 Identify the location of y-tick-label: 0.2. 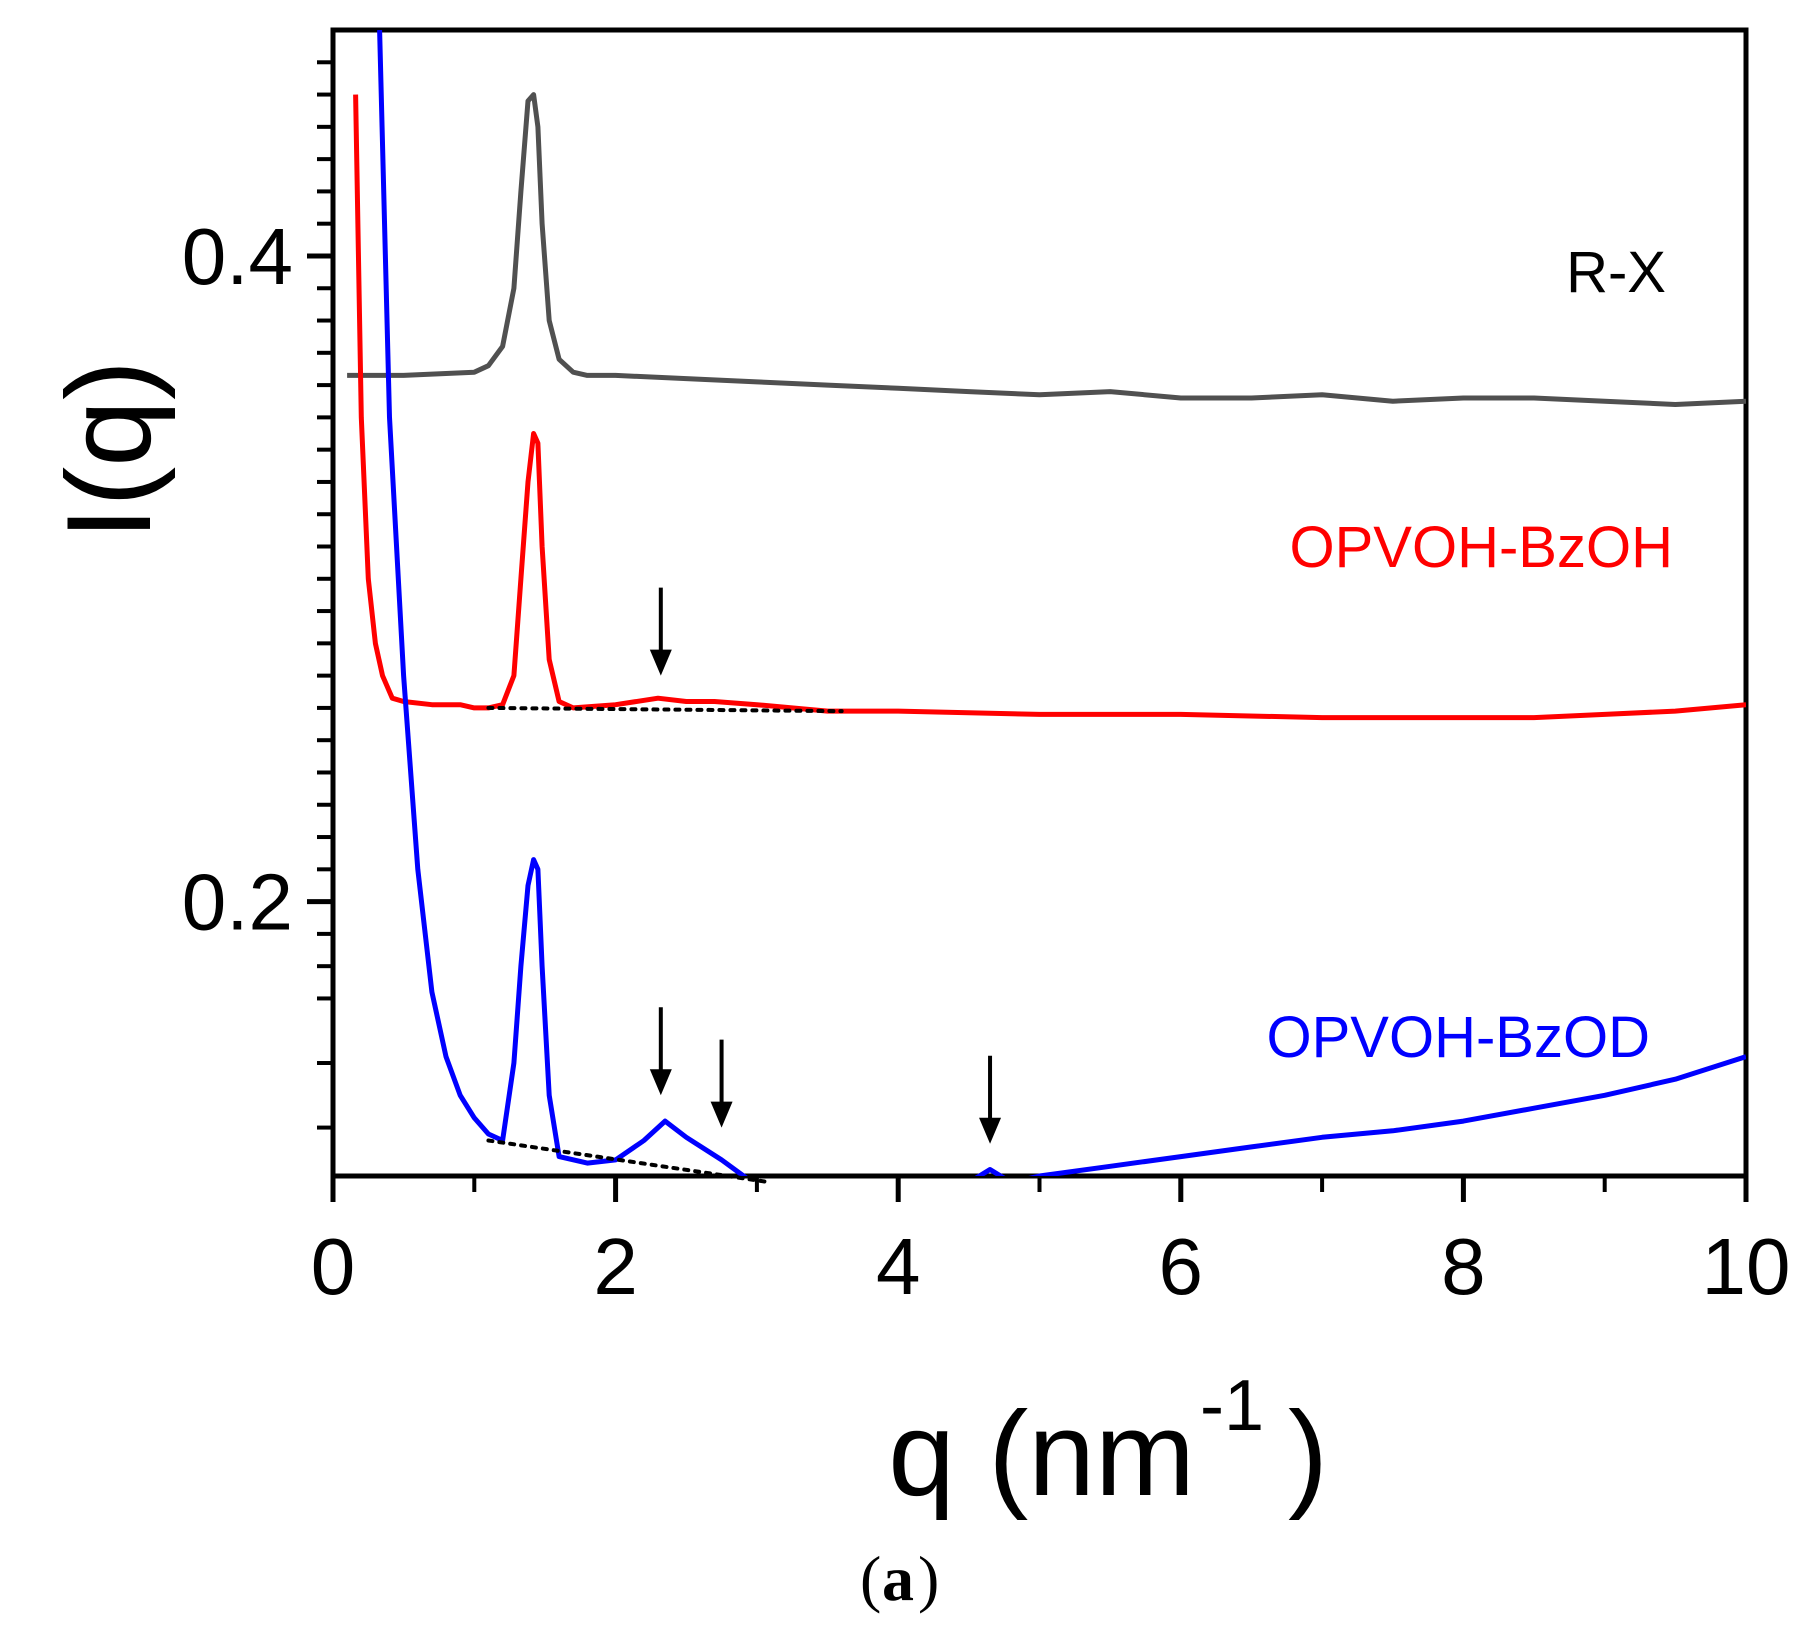
(237, 902).